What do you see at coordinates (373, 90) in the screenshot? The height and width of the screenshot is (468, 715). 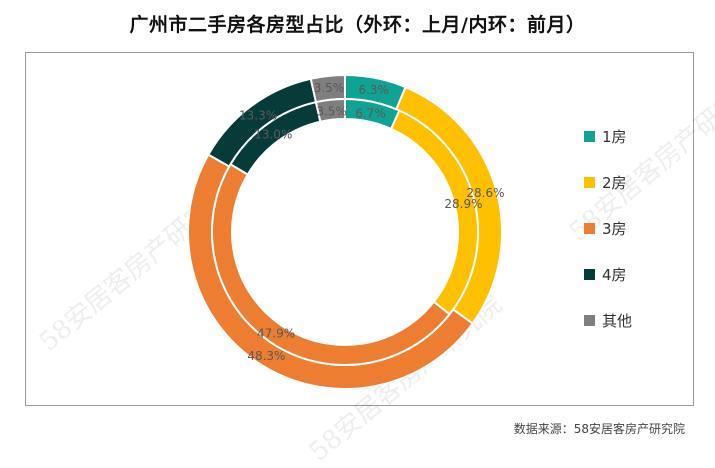 I see `outer-ring-label-1: 6.3%` at bounding box center [373, 90].